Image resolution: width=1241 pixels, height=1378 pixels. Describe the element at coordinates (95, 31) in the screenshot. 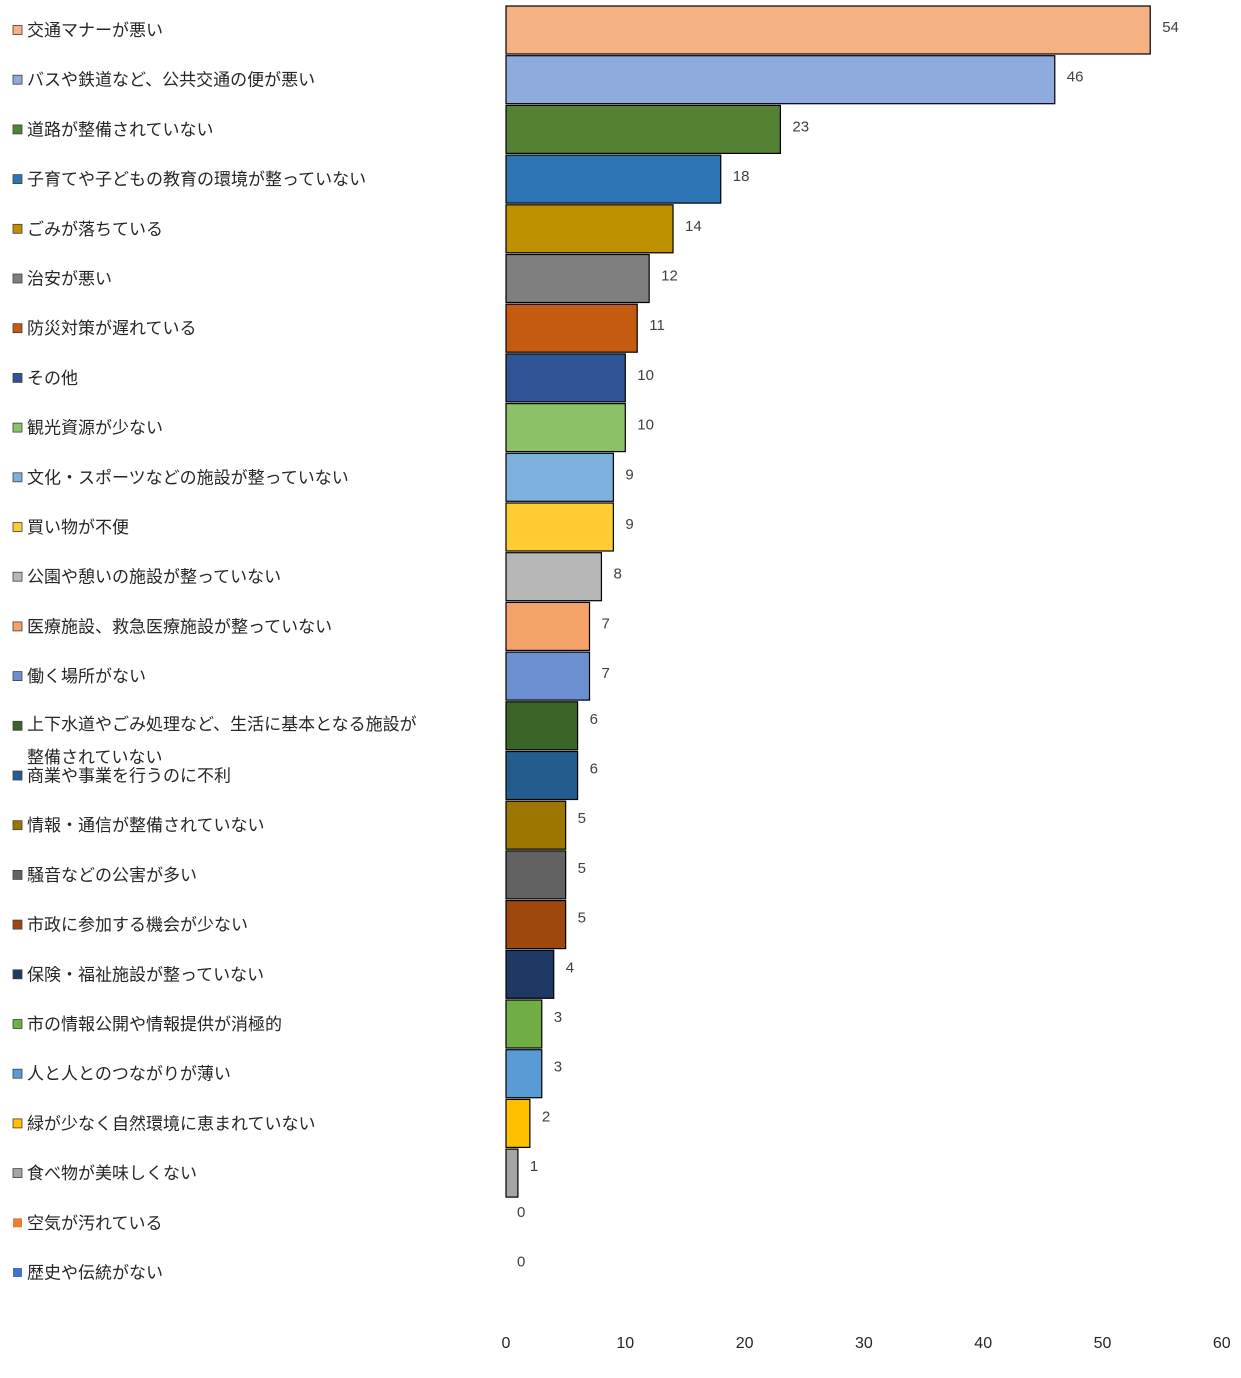

I see `category-label: 交通マナーが悪い` at that location.